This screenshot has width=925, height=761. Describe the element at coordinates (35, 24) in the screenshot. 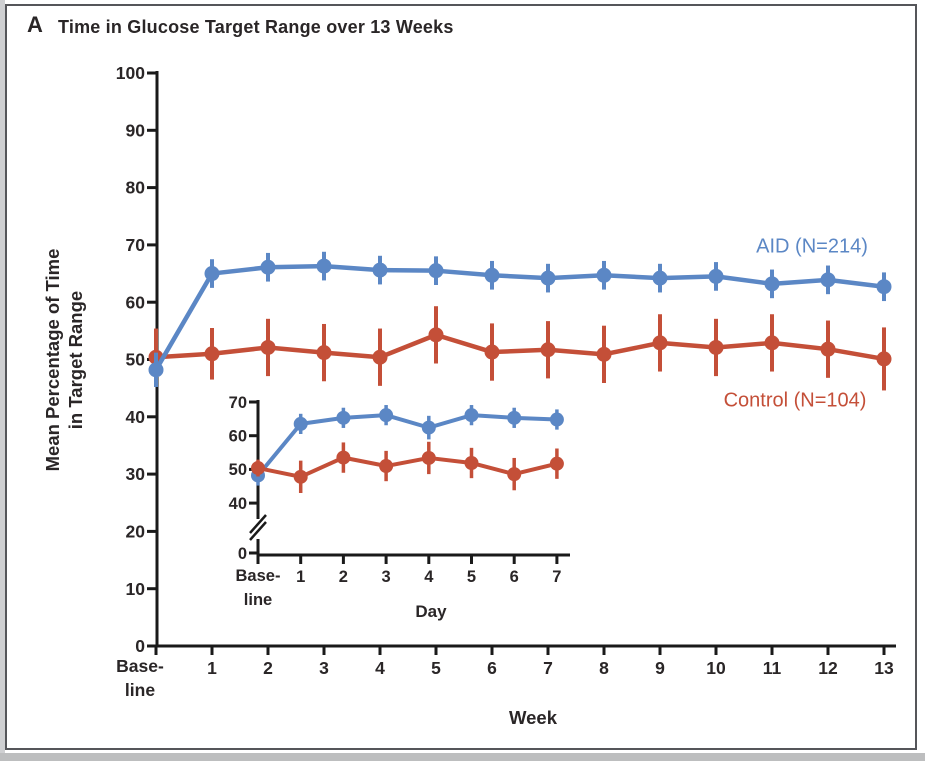

I see `panel-letter: A` at that location.